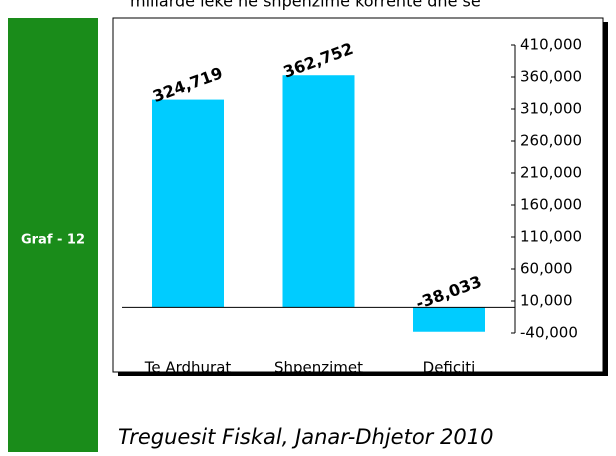  I want to click on sidebar-label: Graf - 12, so click(53, 240).